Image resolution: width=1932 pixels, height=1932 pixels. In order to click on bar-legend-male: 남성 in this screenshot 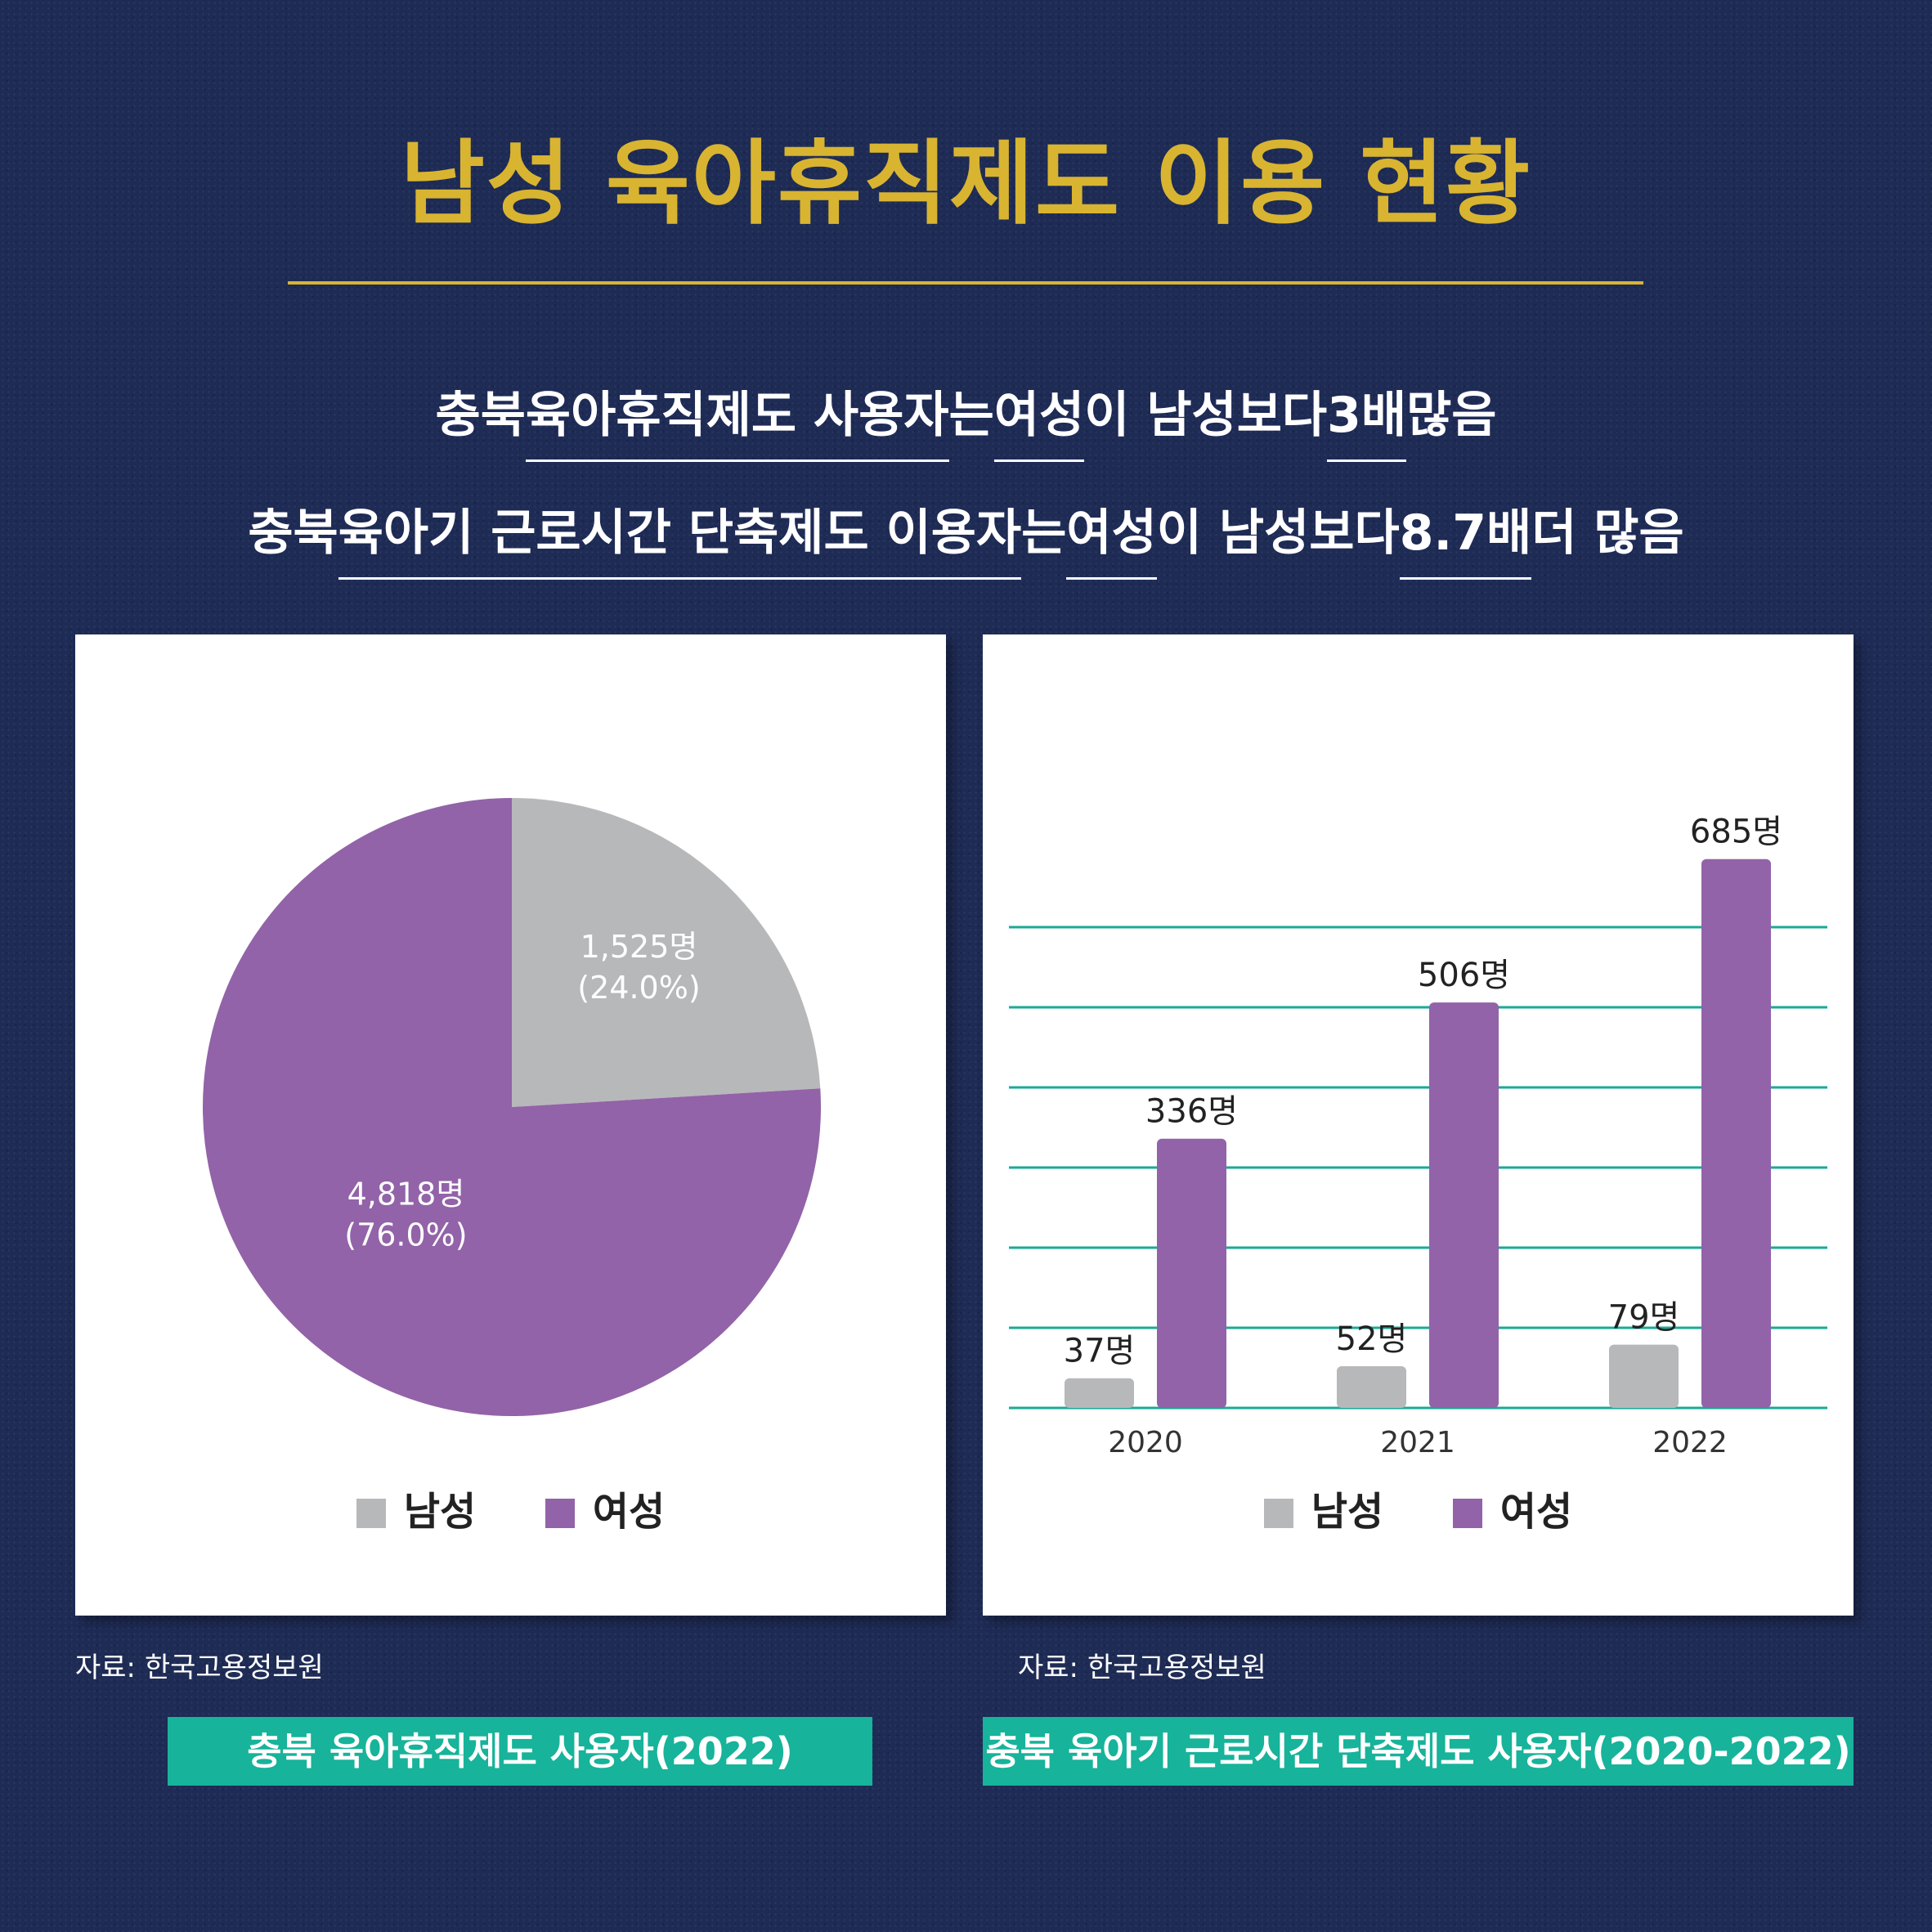, I will do `click(1323, 1511)`.